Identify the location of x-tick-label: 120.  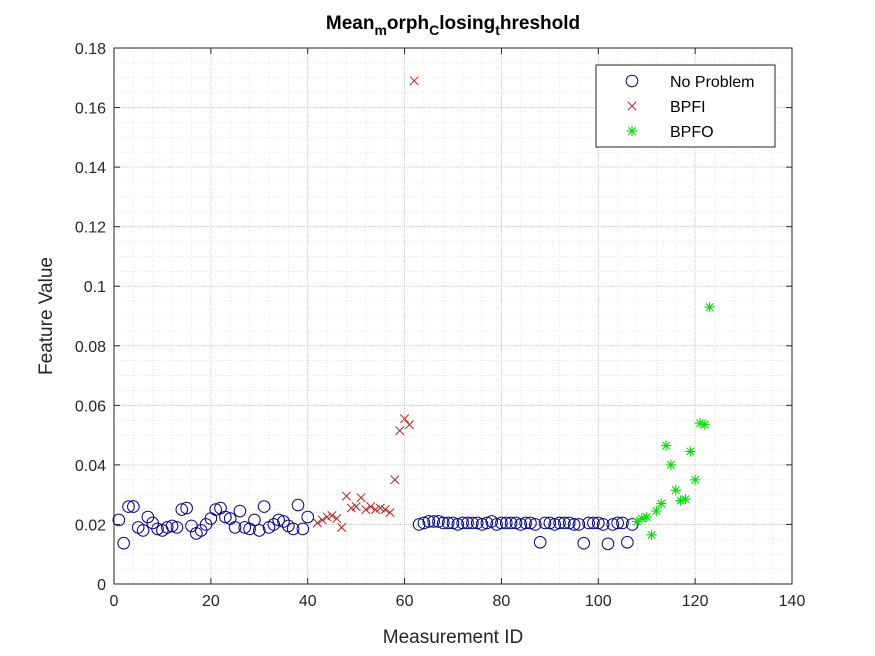
(695, 601).